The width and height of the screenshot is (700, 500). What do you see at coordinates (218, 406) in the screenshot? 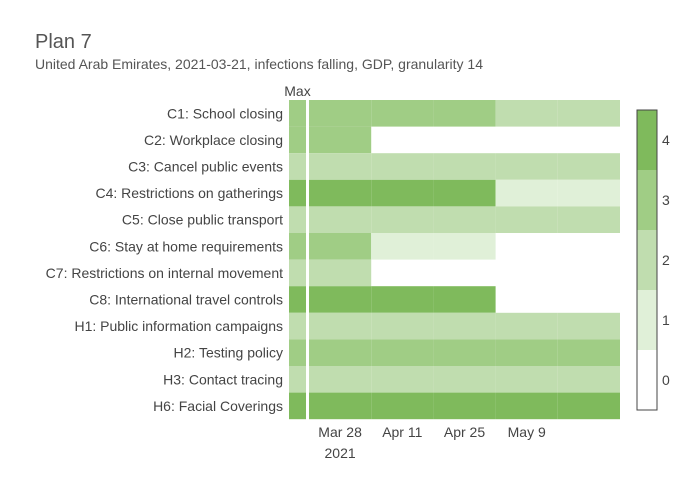
I see `row-label: H6: Facial Coverings` at bounding box center [218, 406].